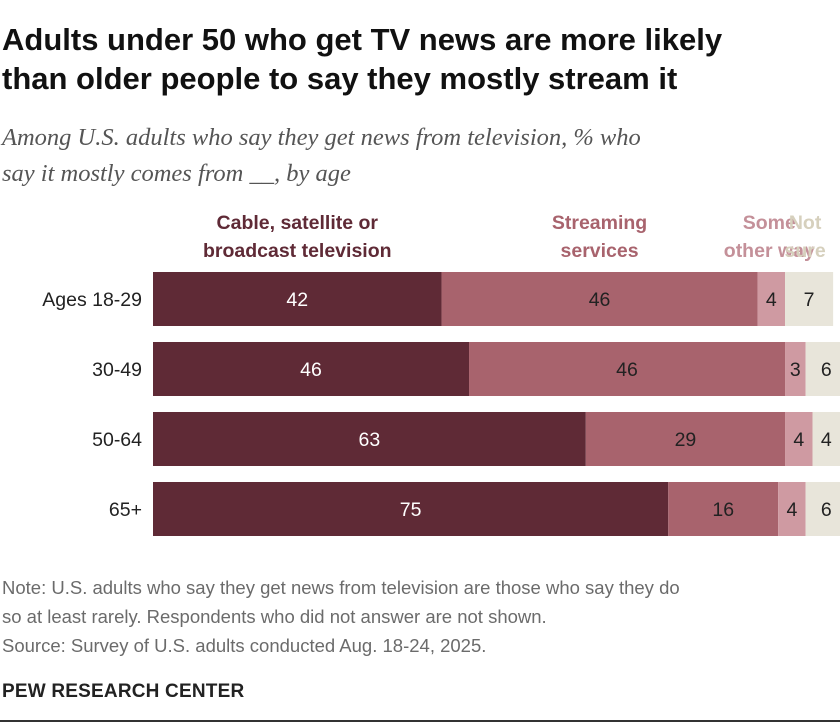  I want to click on legend-label-4-line-1: Not, so click(805, 223).